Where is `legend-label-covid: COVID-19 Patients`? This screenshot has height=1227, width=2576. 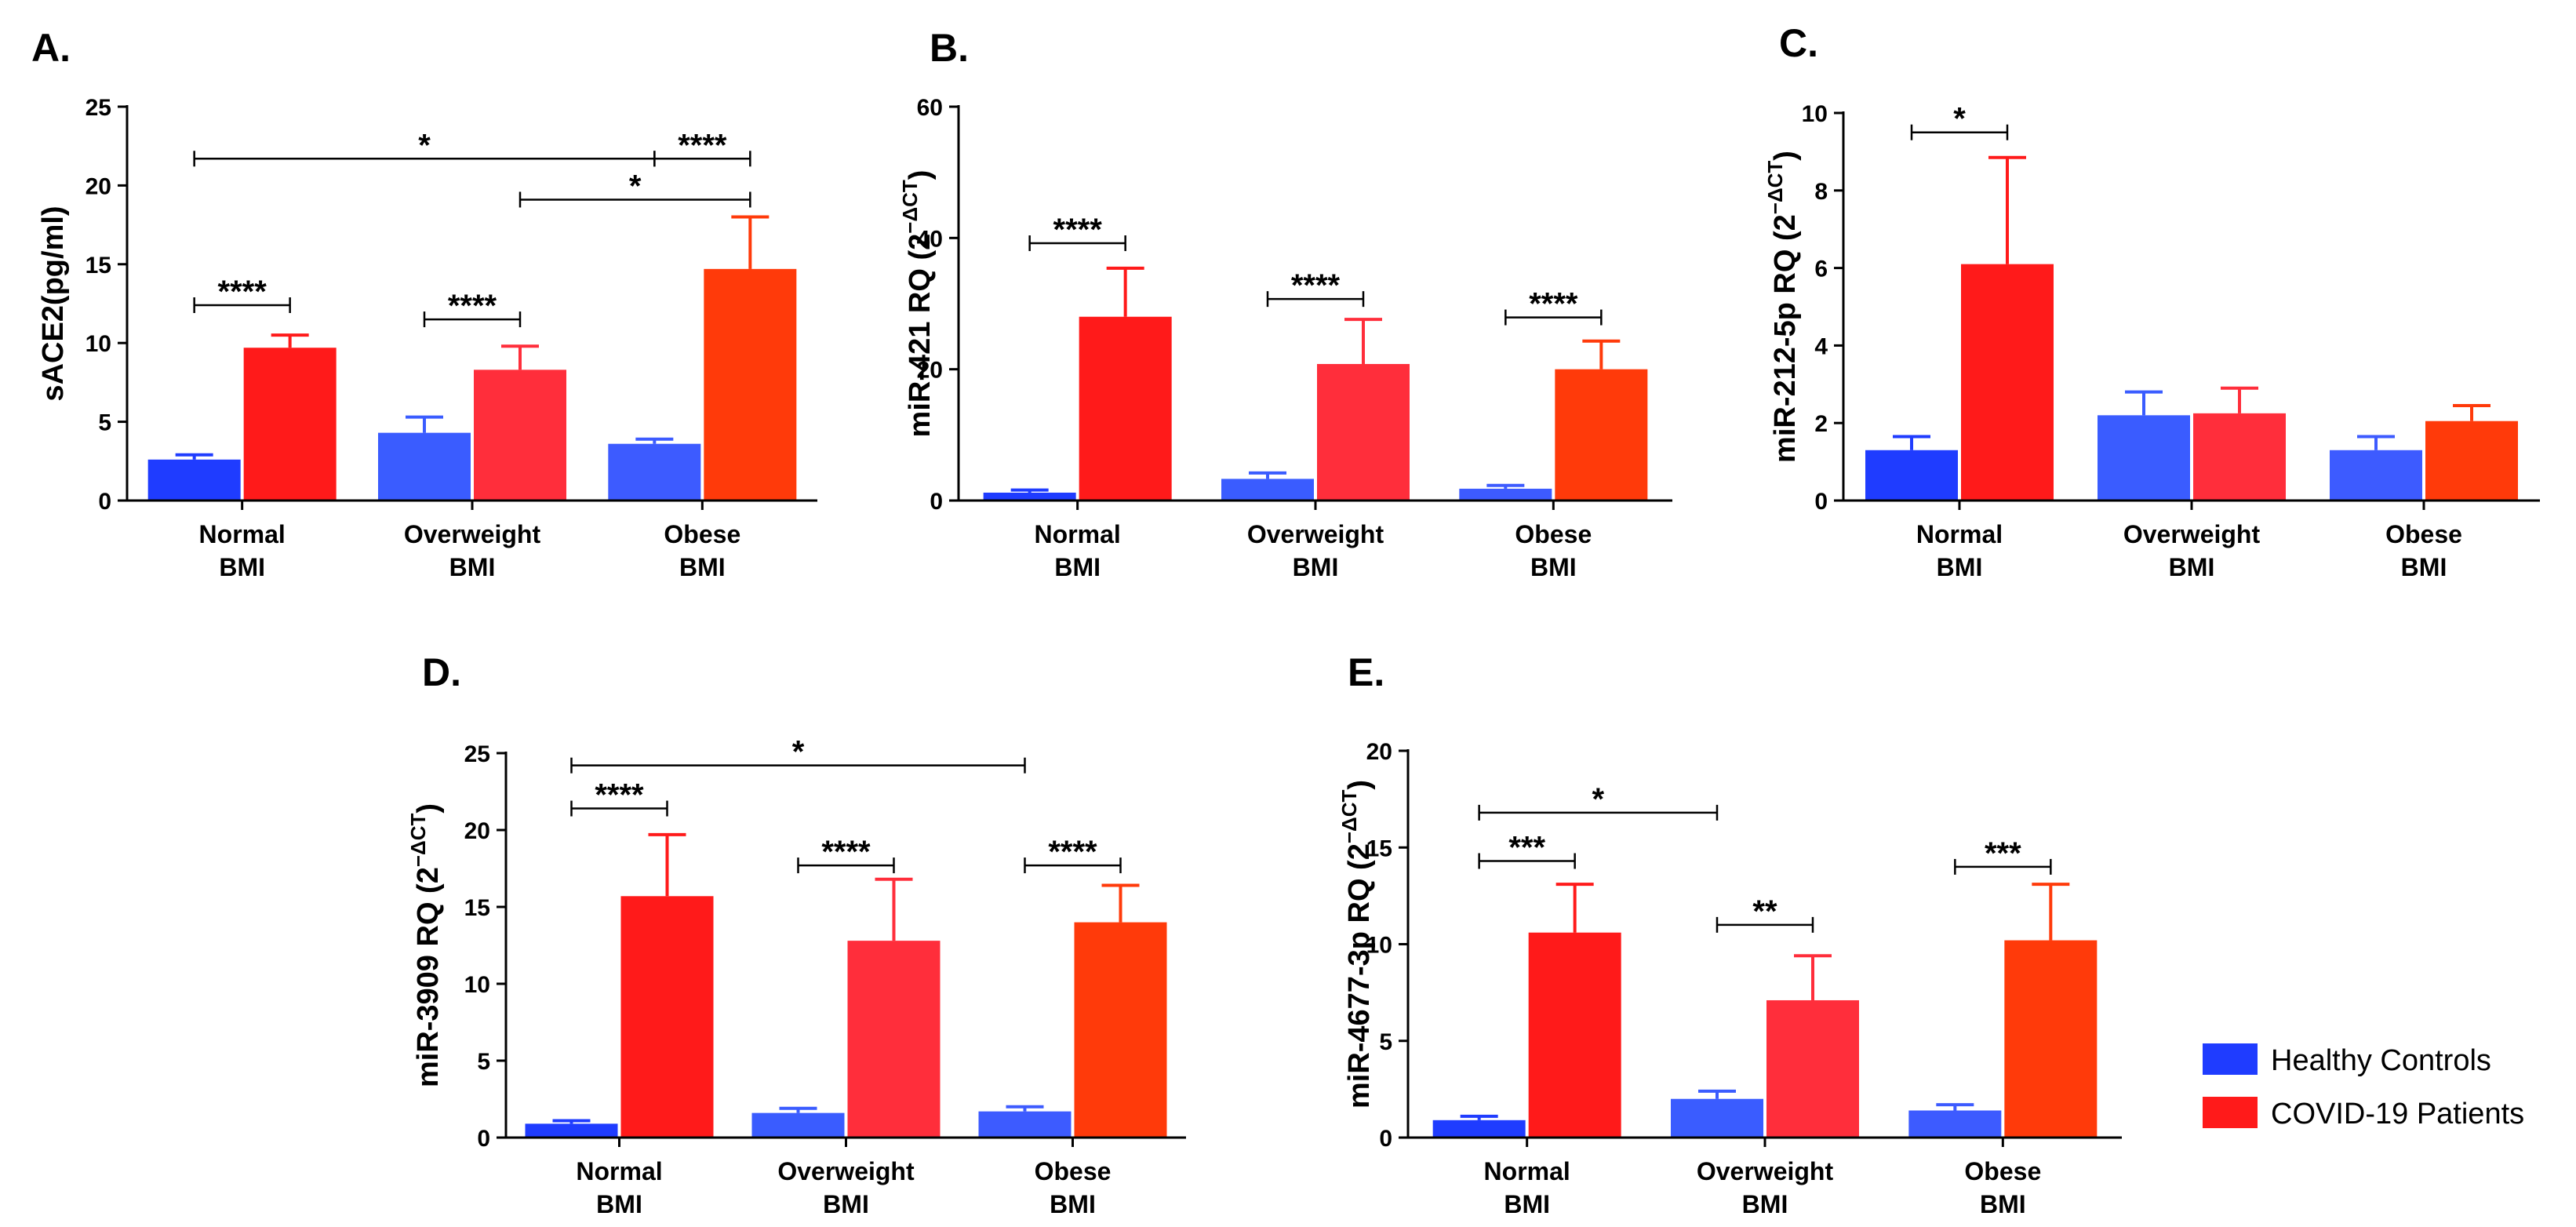
legend-label-covid: COVID-19 Patients is located at coordinates (2397, 1114).